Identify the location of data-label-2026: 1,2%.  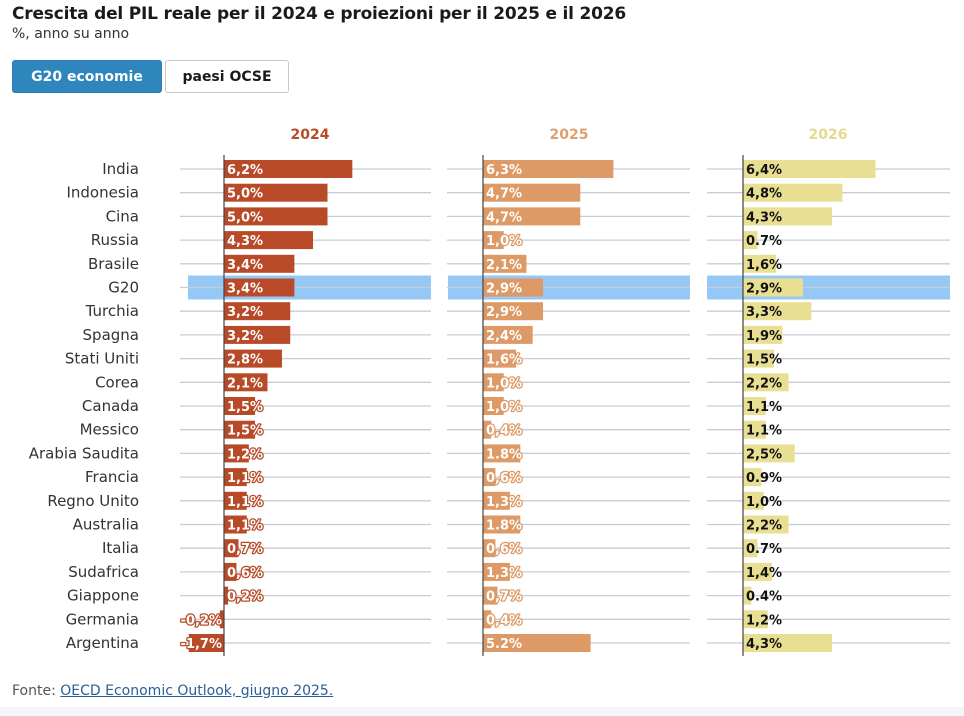
(764, 620).